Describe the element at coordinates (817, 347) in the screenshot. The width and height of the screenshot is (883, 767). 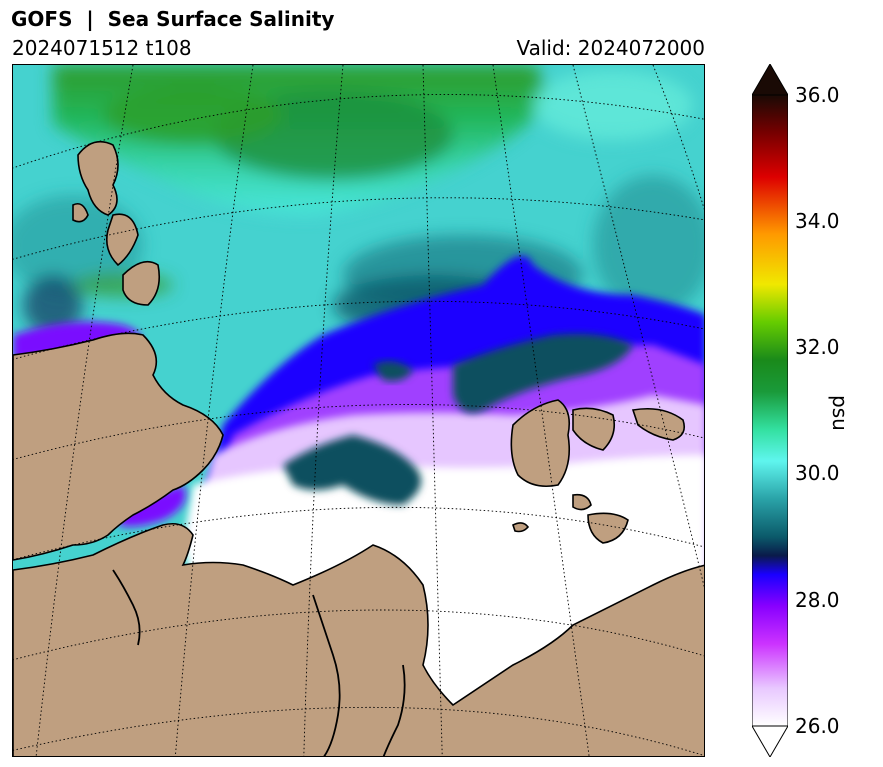
I see `colorbar-tick-32: 32.0` at that location.